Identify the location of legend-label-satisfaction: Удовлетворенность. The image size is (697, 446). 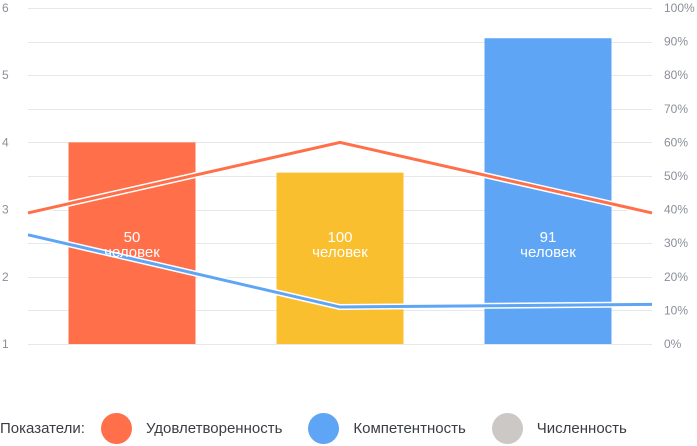
(214, 428).